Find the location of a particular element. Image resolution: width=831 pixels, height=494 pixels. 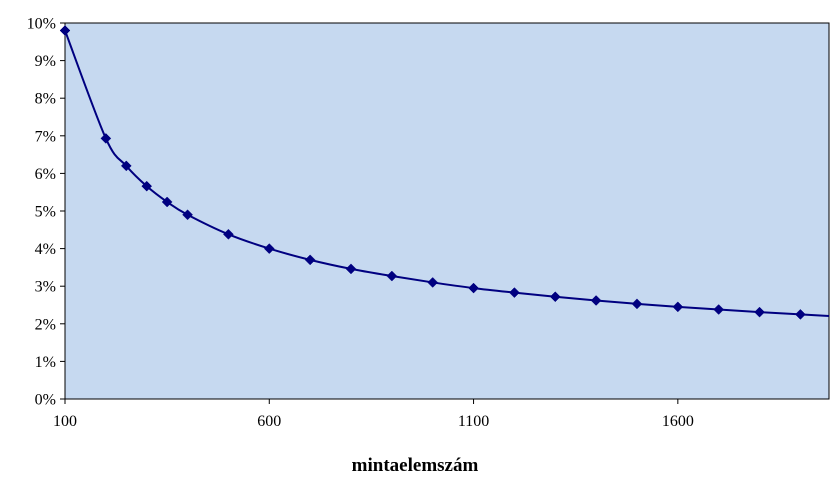

x-tick-label: 600 is located at coordinates (269, 421).